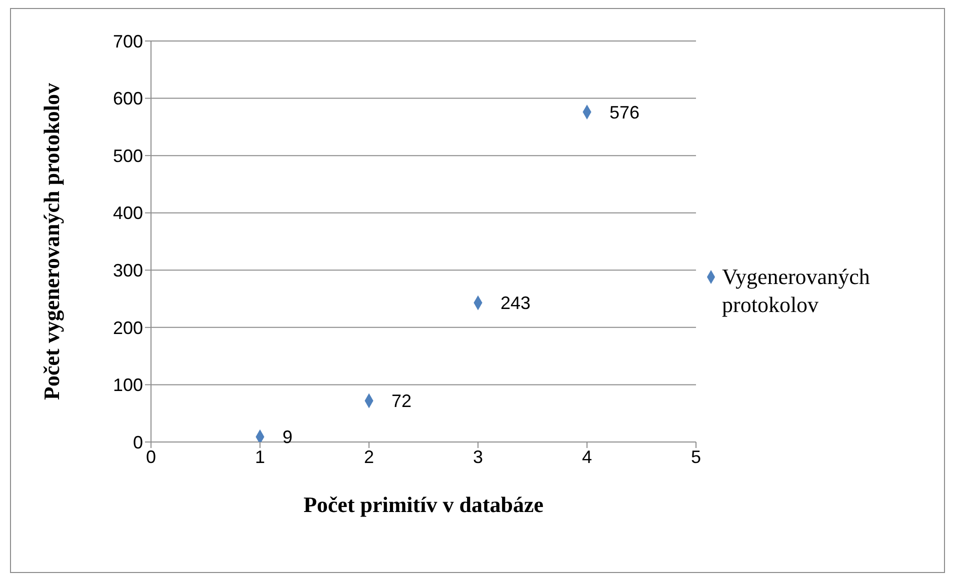 This screenshot has height=581, width=955. Describe the element at coordinates (587, 456) in the screenshot. I see `x-tick-label: 4` at that location.